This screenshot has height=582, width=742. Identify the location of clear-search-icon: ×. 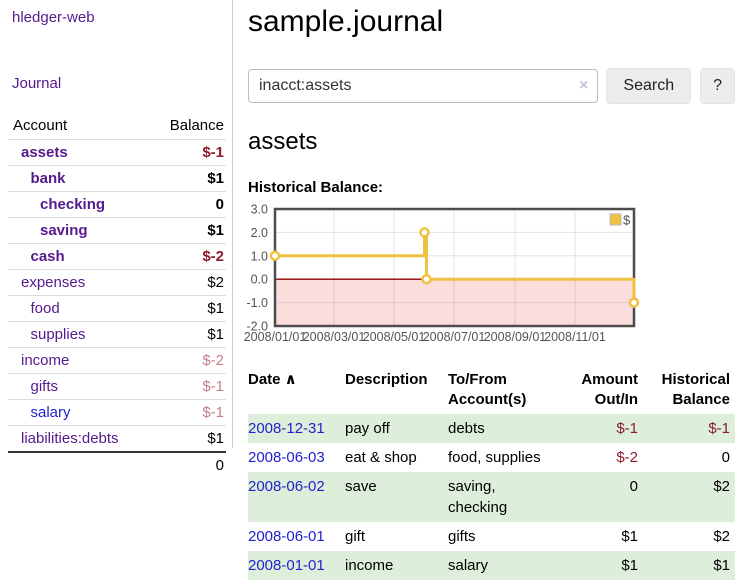
(584, 85).